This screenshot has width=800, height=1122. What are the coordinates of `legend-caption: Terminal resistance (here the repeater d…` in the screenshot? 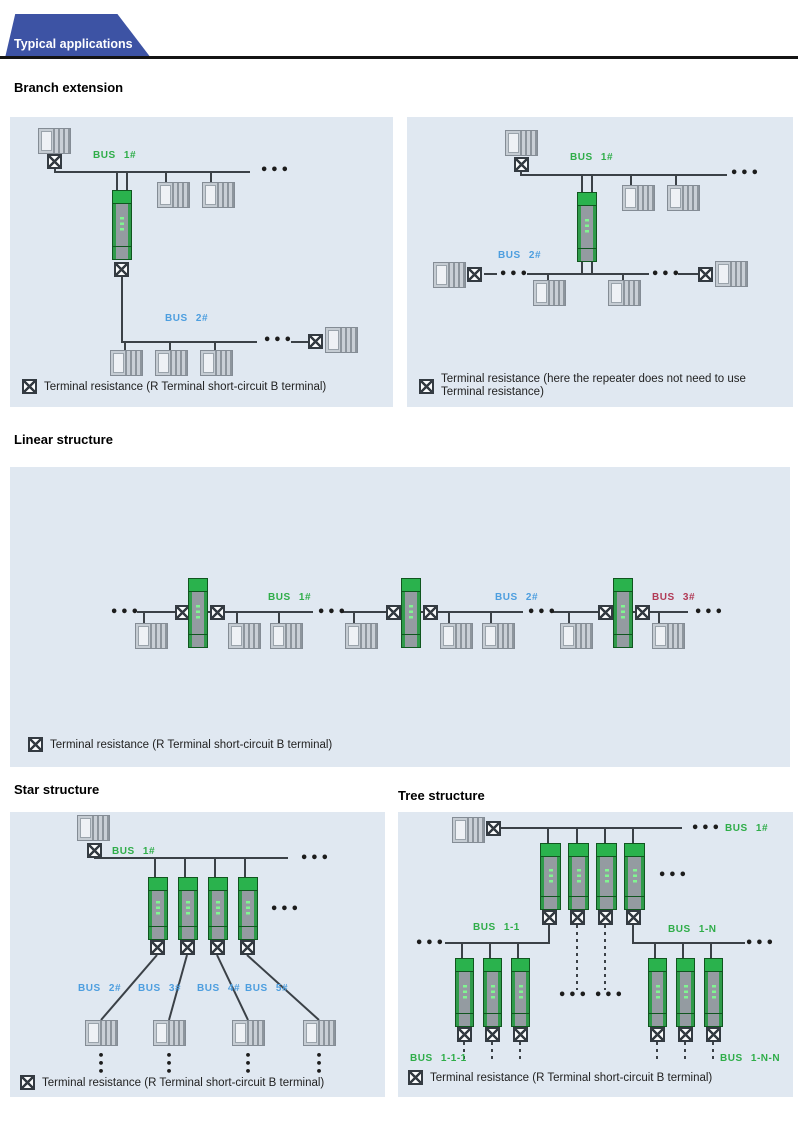 It's located at (590, 386).